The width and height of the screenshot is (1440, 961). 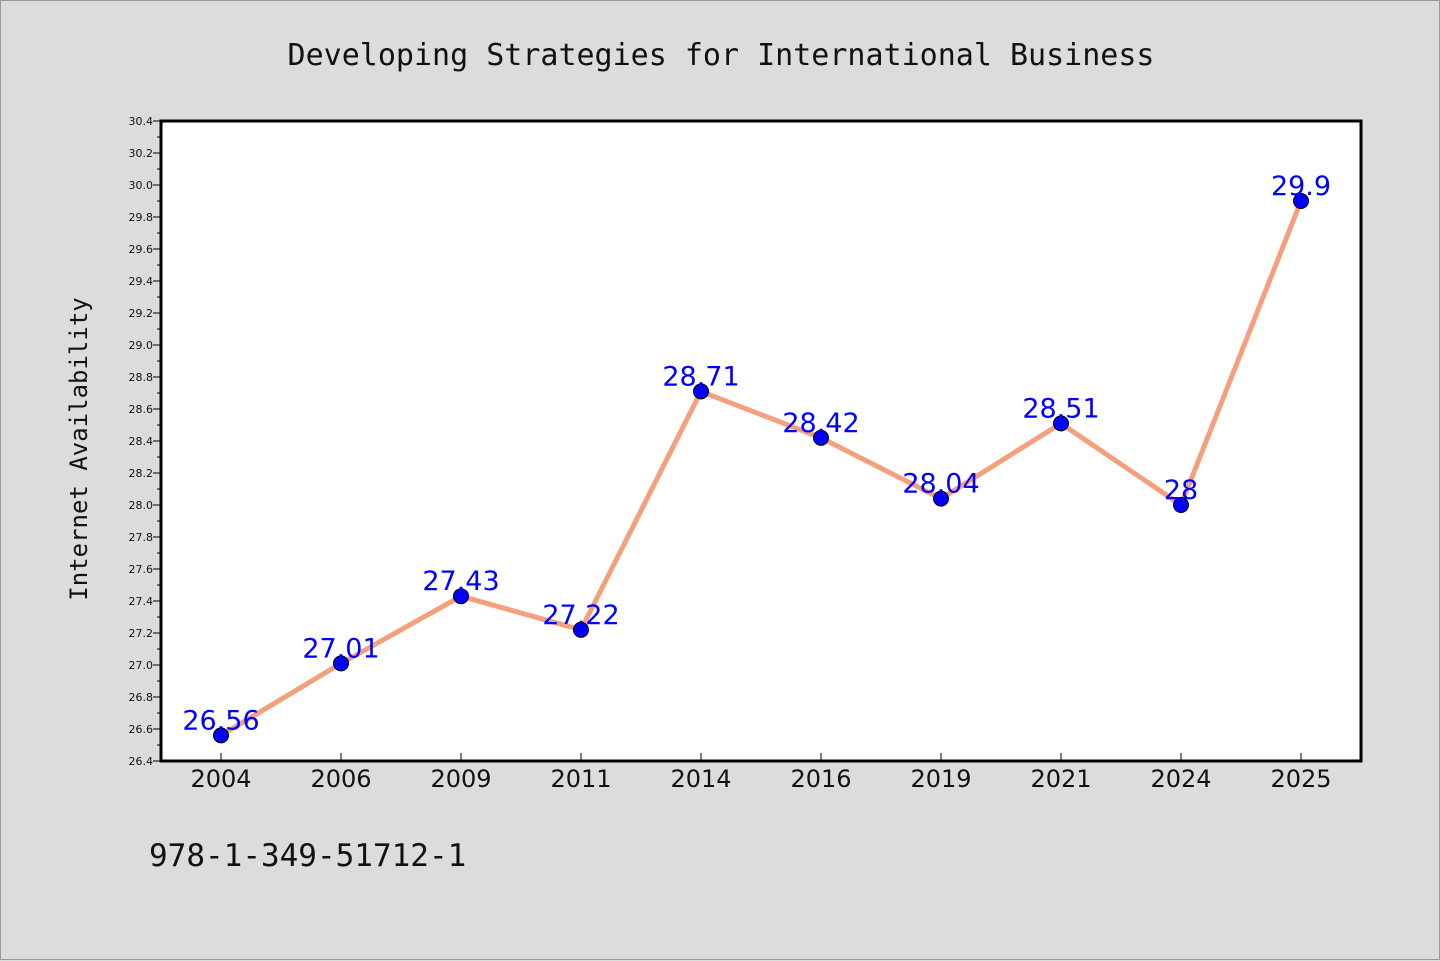 What do you see at coordinates (141, 761) in the screenshot?
I see `y-tick-label: 26.4` at bounding box center [141, 761].